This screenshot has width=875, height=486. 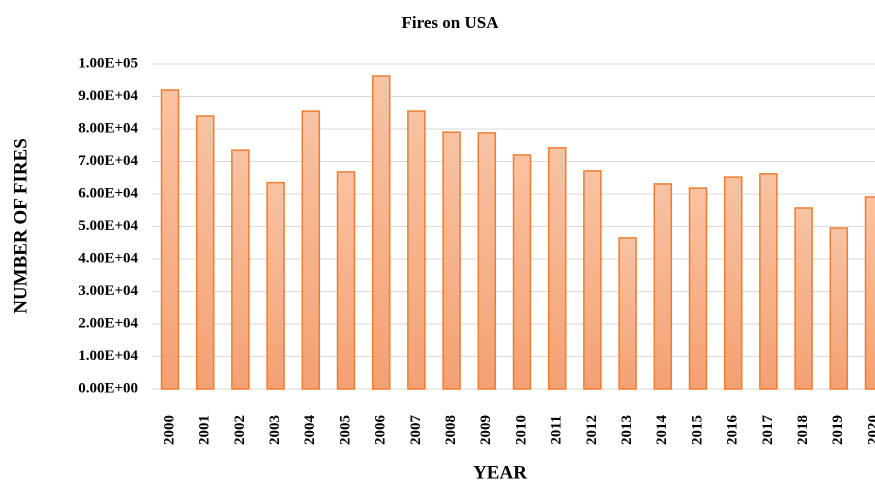 I want to click on y-tick-label: 8.00E+04, so click(x=108, y=128).